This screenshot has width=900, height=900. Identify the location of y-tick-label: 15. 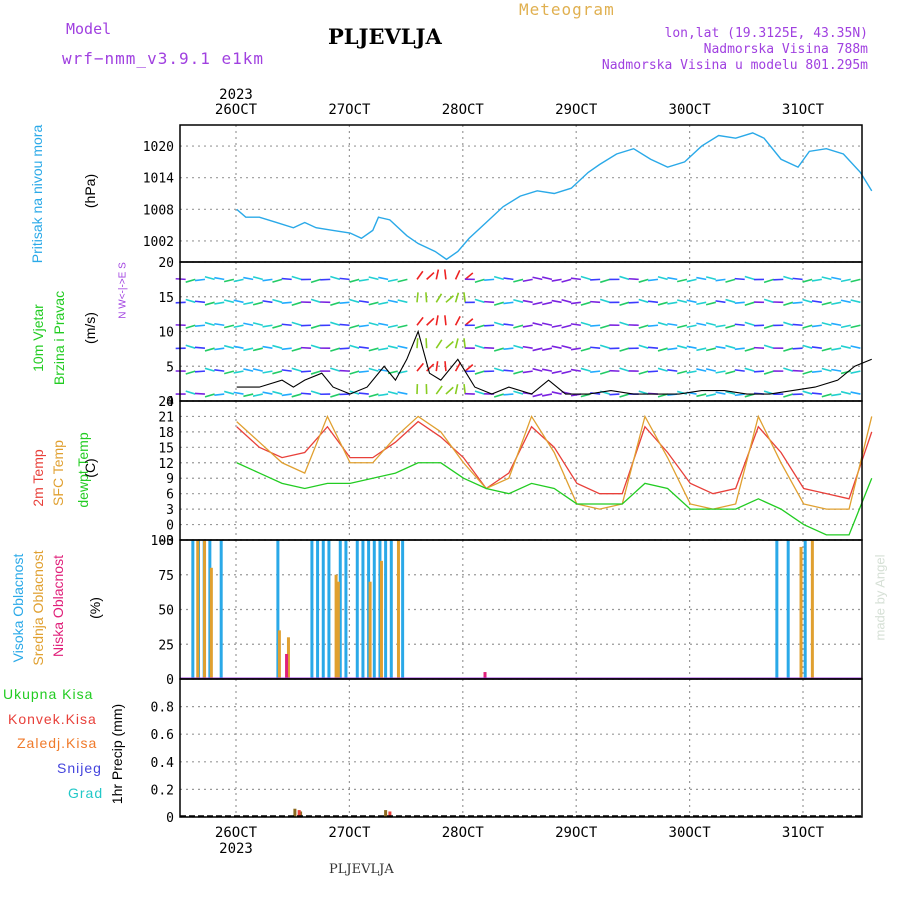
(166, 298).